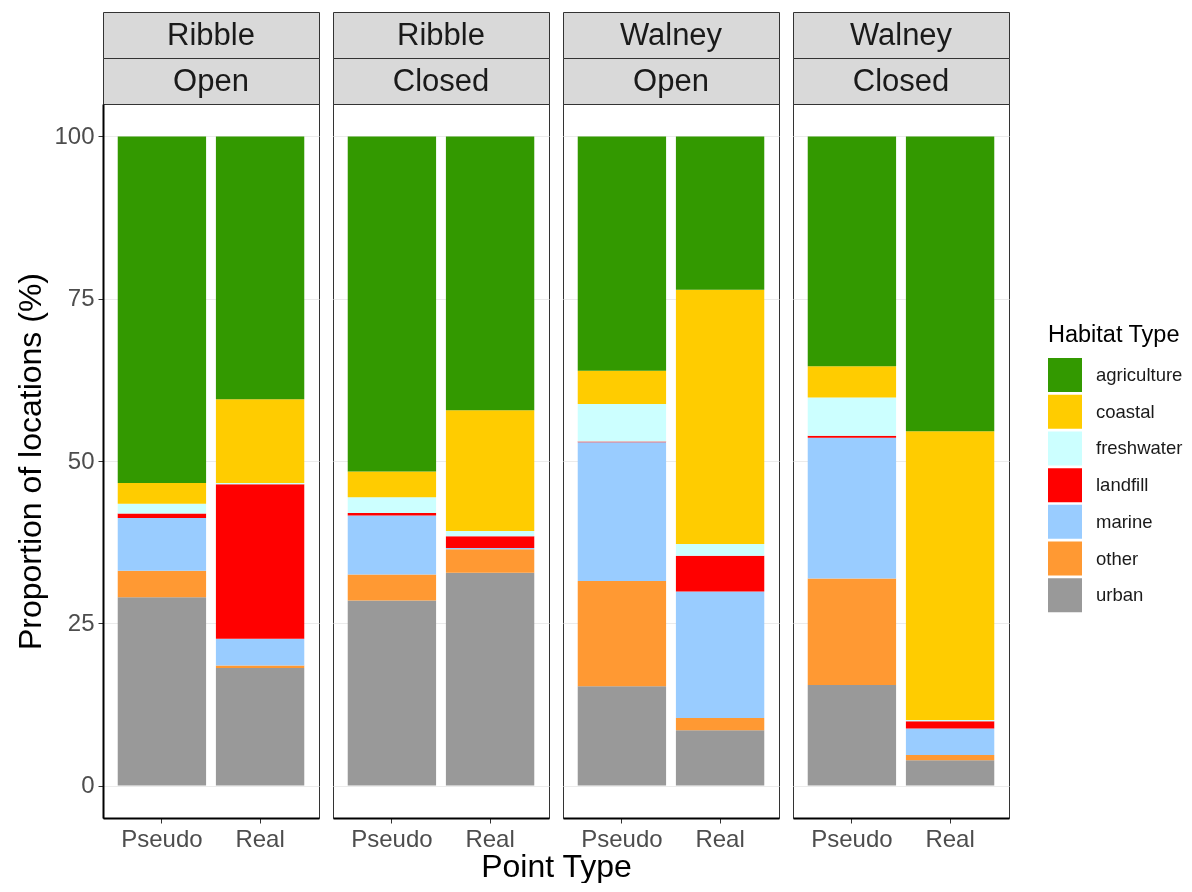  Describe the element at coordinates (1120, 595) in the screenshot. I see `legend-label: urban` at that location.